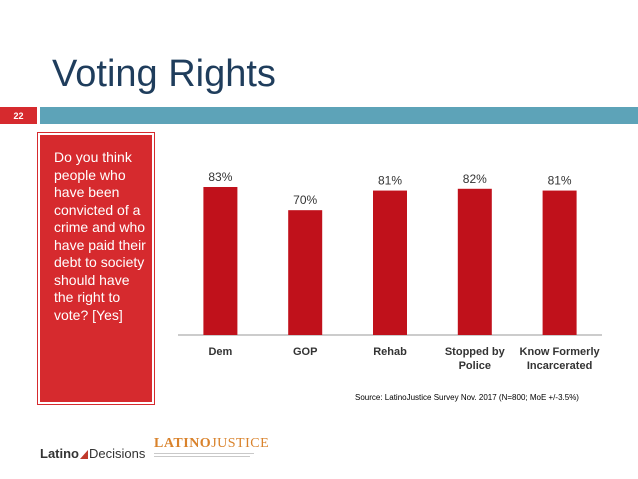 Image resolution: width=638 pixels, height=479 pixels. I want to click on data-label-0: 83%, so click(220, 177).